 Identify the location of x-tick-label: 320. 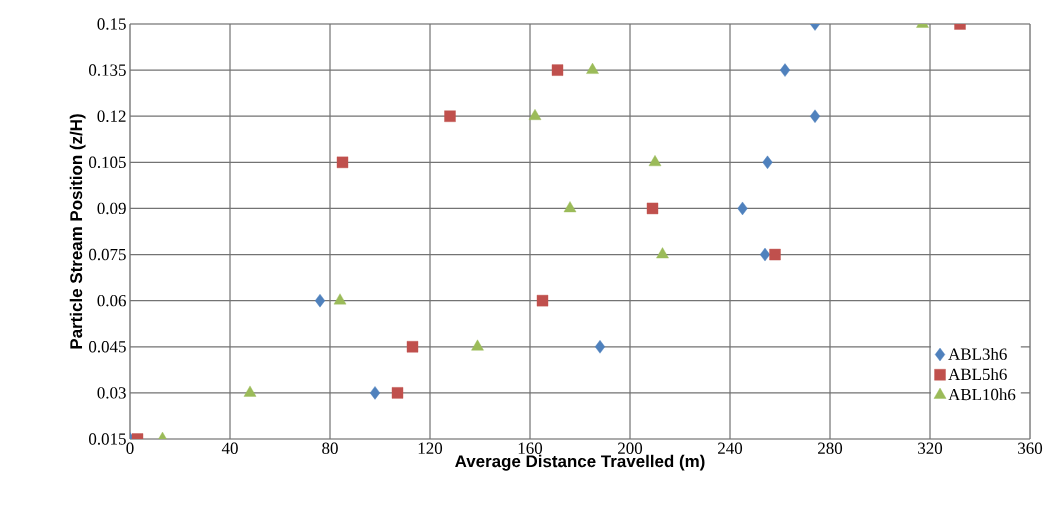
(930, 448).